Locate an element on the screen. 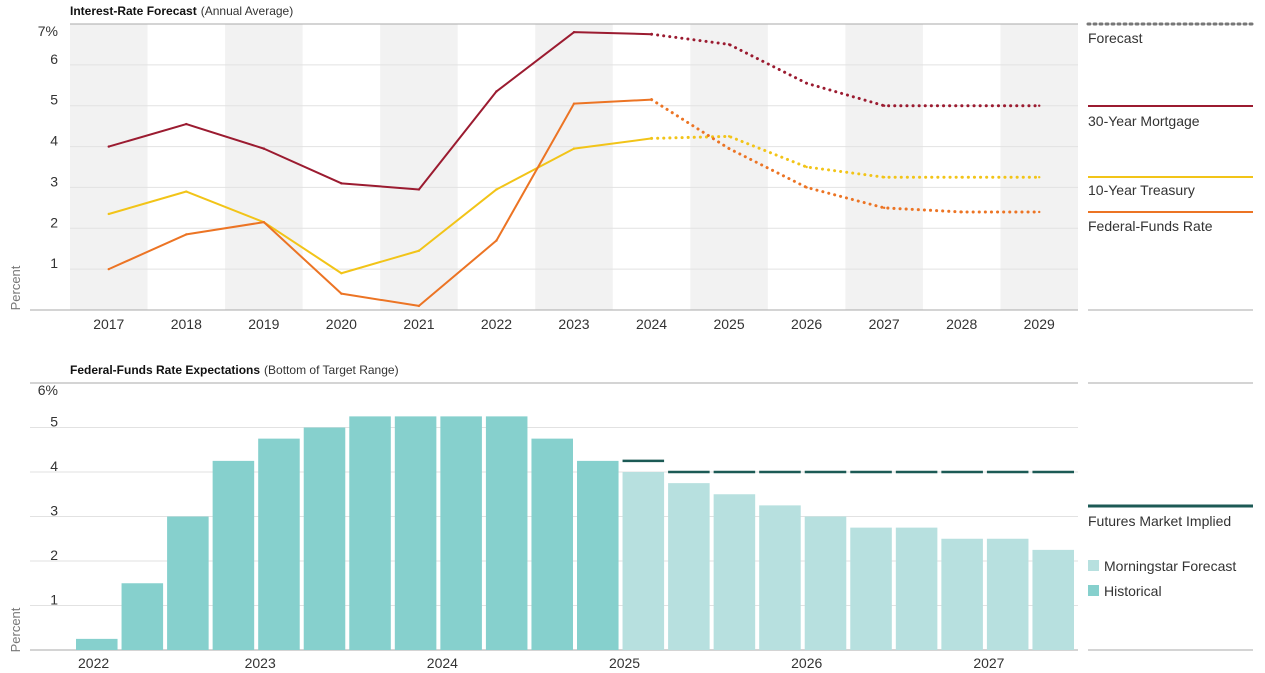  top-x-tick-label: 2026 is located at coordinates (806, 324).